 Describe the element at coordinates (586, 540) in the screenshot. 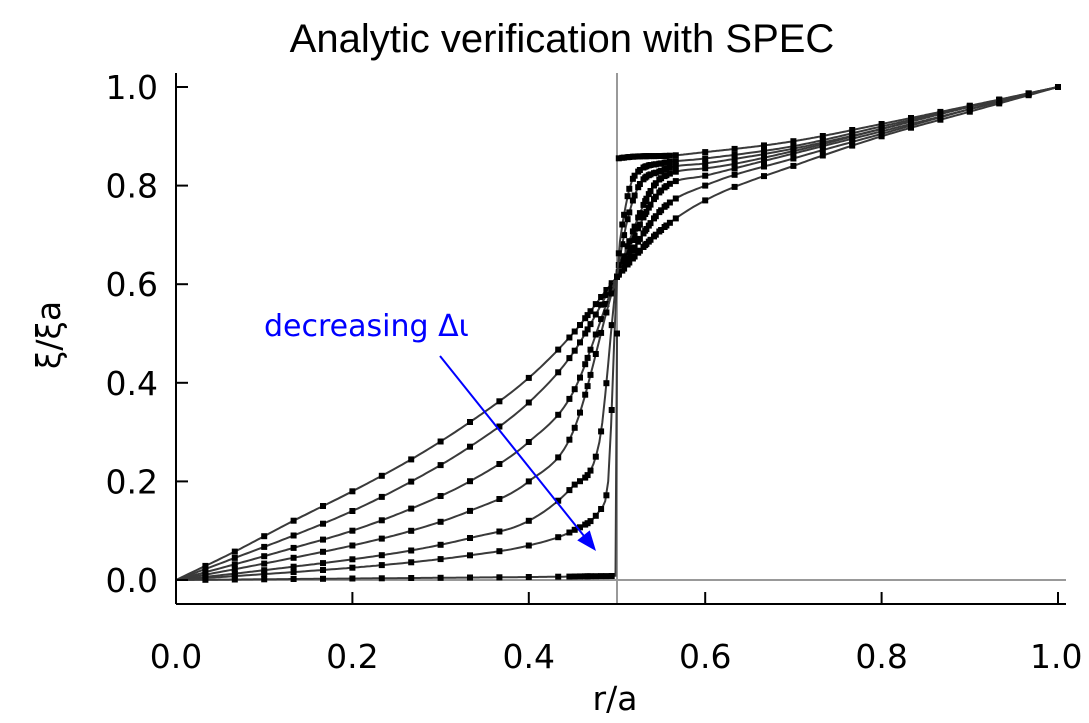

I see `annotation-arrow-head` at that location.